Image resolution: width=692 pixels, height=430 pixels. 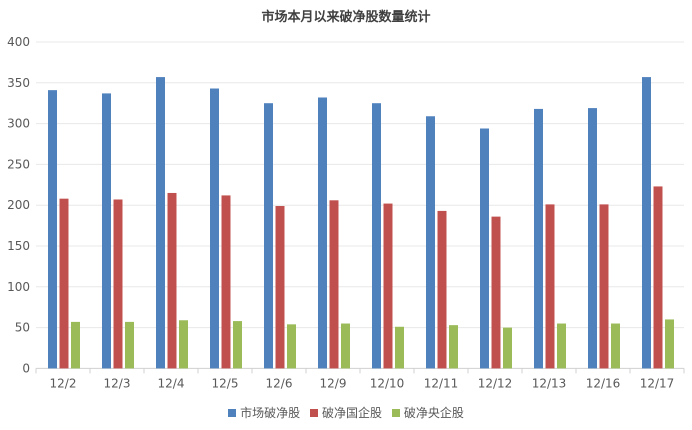 What do you see at coordinates (279, 383) in the screenshot?
I see `x-tick-label: 12/6` at bounding box center [279, 383].